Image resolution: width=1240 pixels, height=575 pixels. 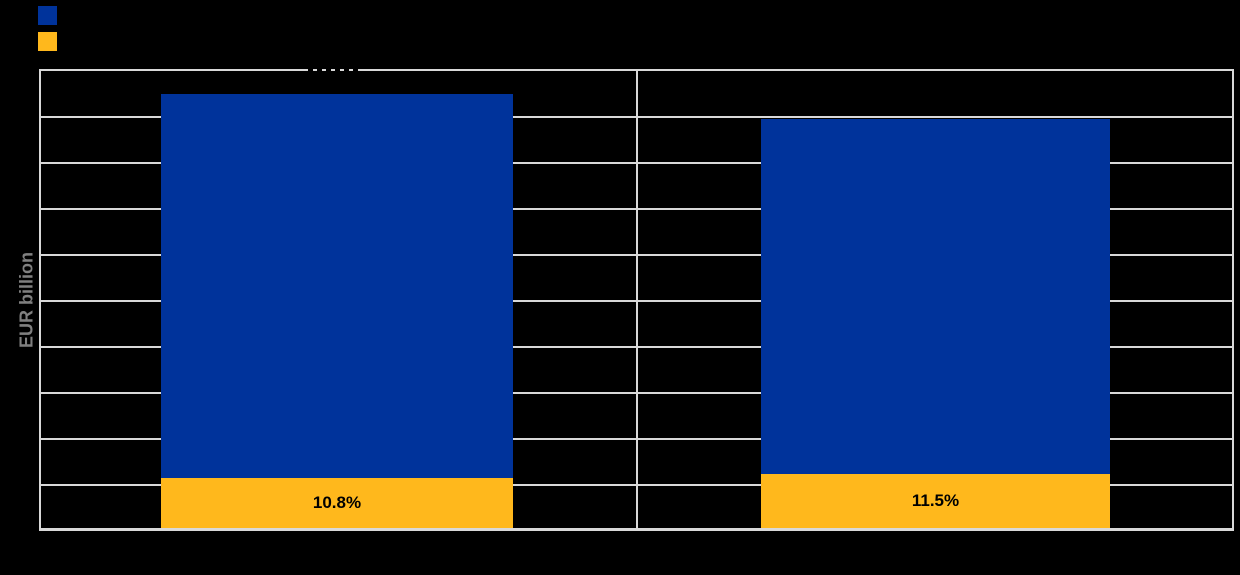 I want to click on panel-divider-line, so click(x=637, y=299).